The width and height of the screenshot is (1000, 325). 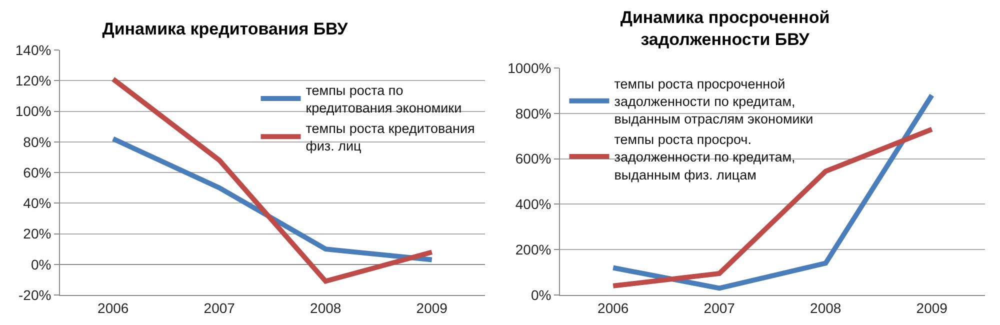 I want to click on y-tick-label: 400%, so click(x=533, y=204).